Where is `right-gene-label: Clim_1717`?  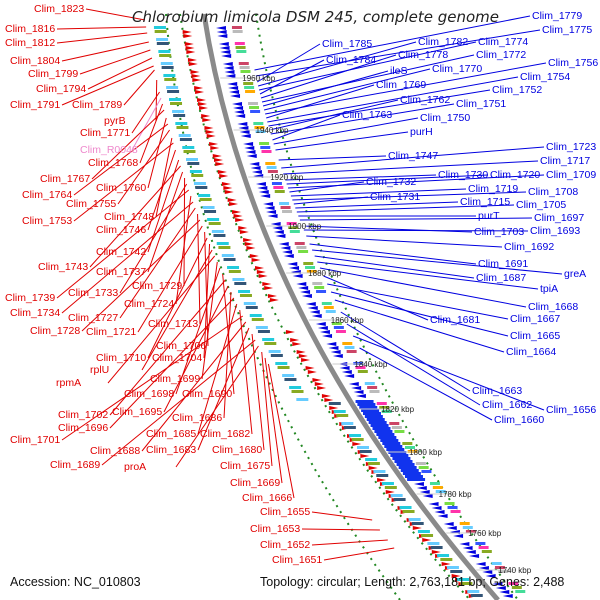 right-gene-label: Clim_1717 is located at coordinates (565, 161).